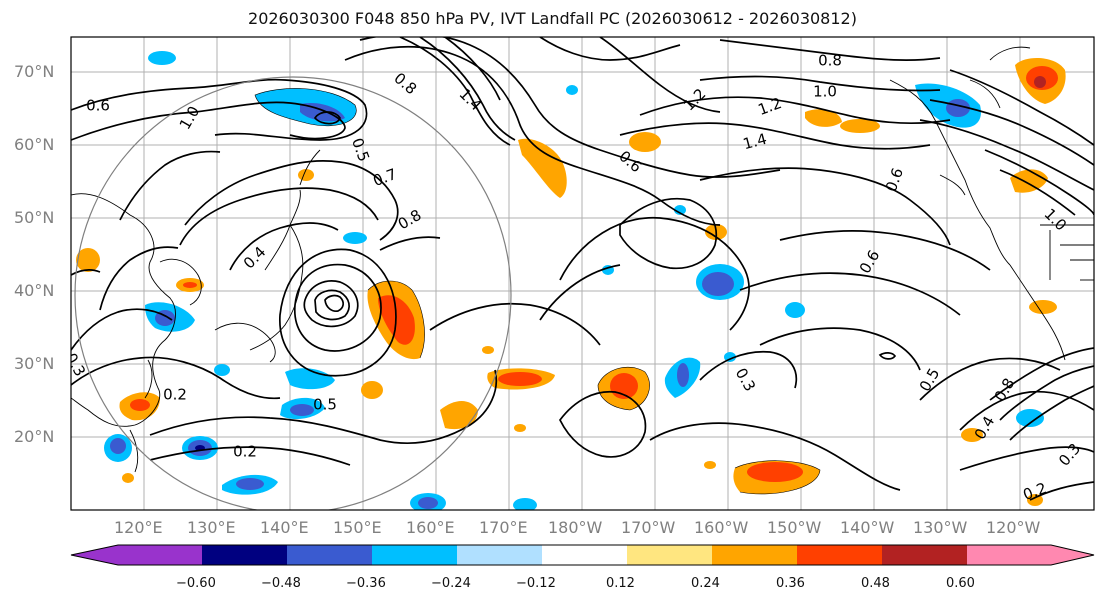 Image resolution: width=1105 pixels, height=604 pixels. I want to click on contour-label: 0.5, so click(325, 405).